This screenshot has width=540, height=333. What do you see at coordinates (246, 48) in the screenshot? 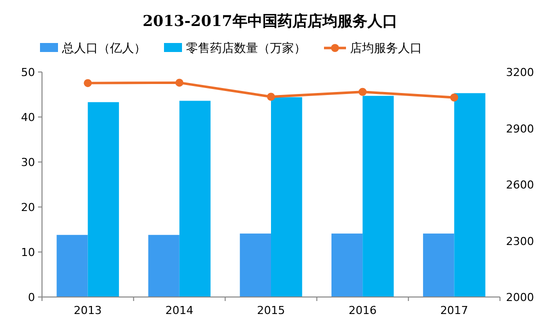
I see `legend-label: 零售药店数量（万家）` at bounding box center [246, 48].